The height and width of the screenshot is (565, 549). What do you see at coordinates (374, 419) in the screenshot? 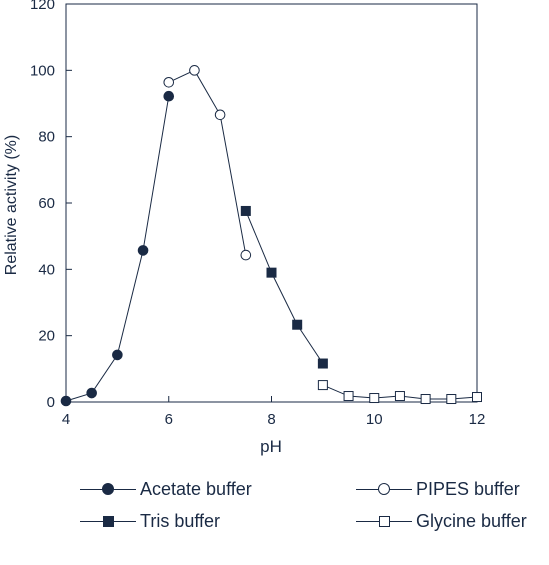
I see `x-tick-label: 10` at bounding box center [374, 419].